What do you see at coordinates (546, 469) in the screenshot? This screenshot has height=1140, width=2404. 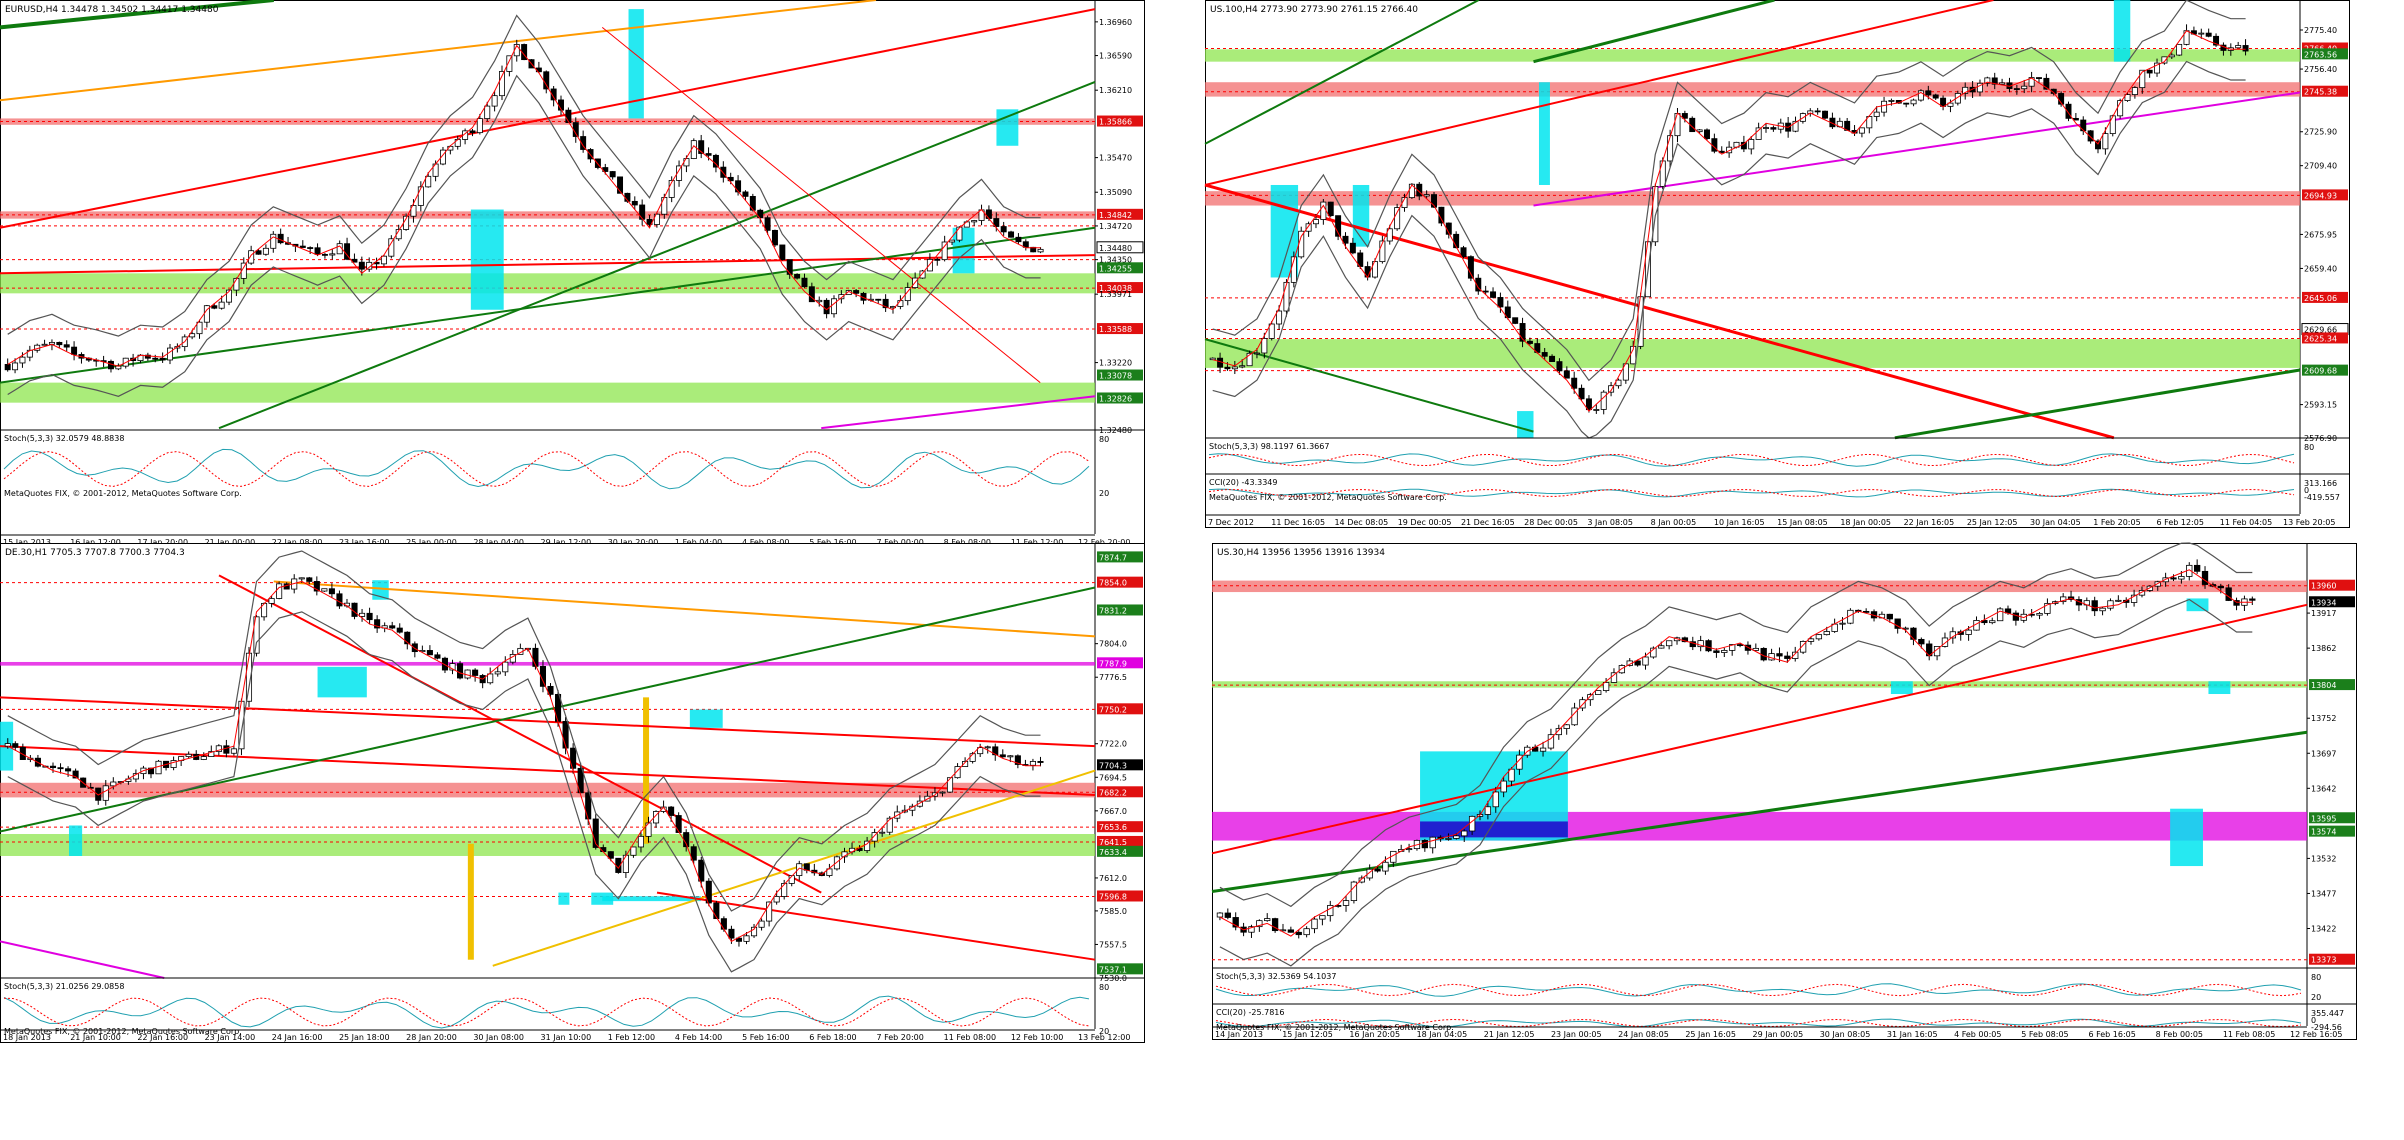 I see `indicator-signal` at bounding box center [546, 469].